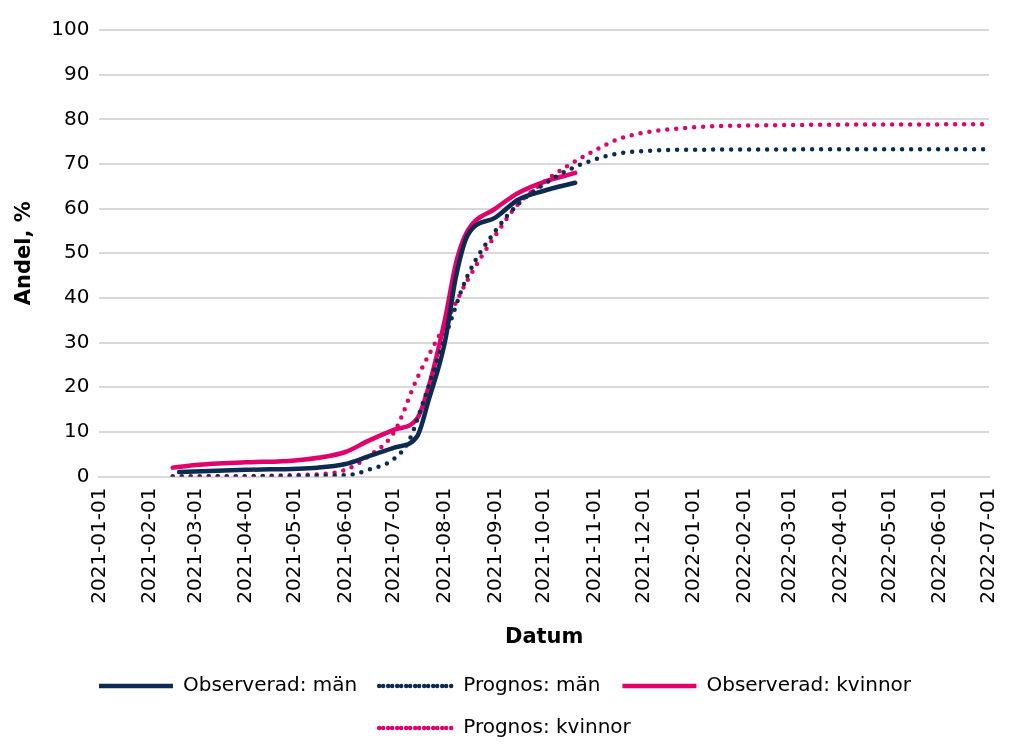  I want to click on x-tick-label: 2022-04-01, so click(838, 545).